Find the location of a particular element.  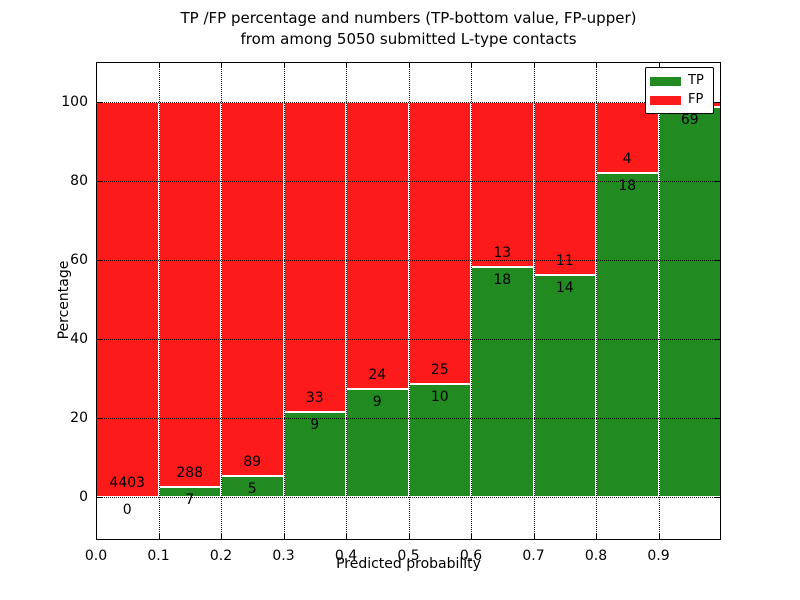

x-tick-label: 0.6 is located at coordinates (471, 556).